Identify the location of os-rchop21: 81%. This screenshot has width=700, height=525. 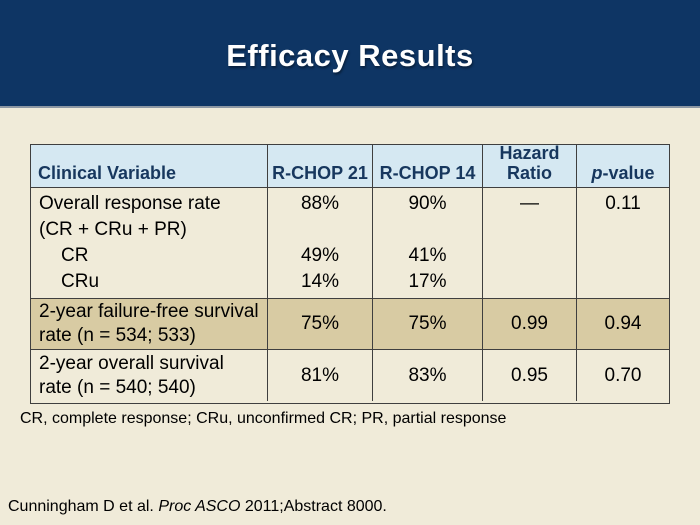
(320, 375).